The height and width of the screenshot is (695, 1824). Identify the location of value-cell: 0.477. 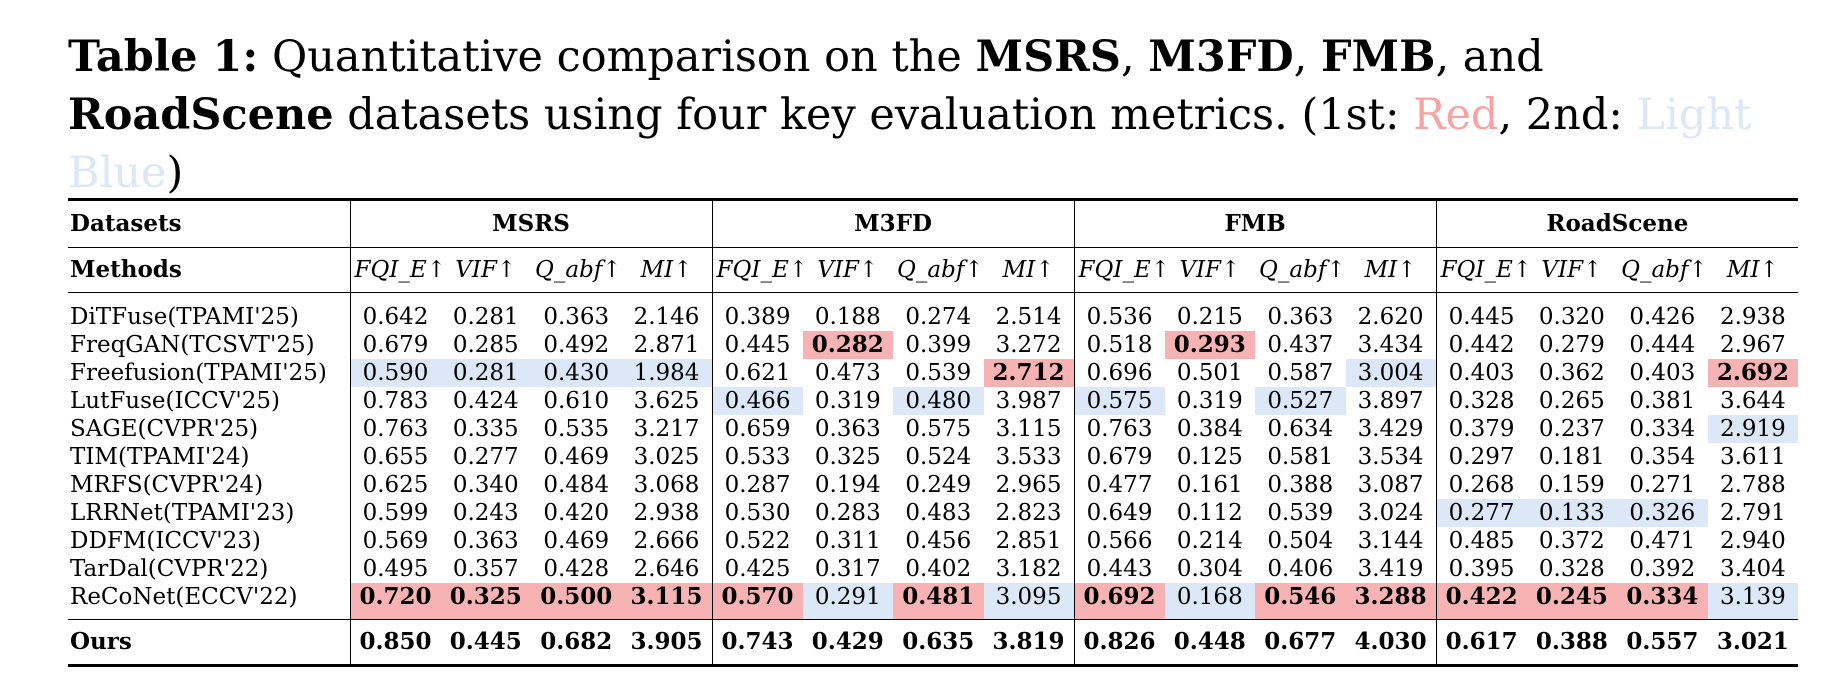
(1119, 485).